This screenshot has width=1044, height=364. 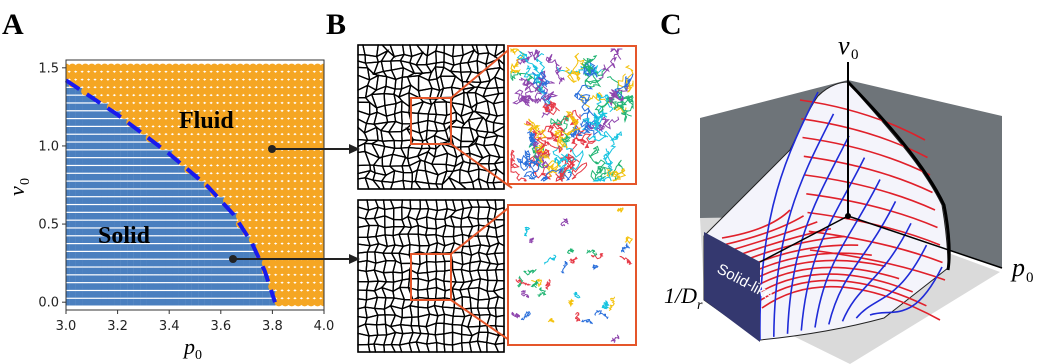 What do you see at coordinates (855, 55) in the screenshot?
I see `vertical-axis-label-subscript: 0` at bounding box center [855, 55].